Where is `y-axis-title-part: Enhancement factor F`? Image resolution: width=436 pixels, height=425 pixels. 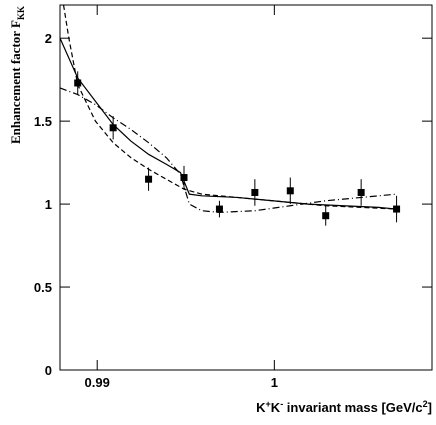 y-axis-title-part: Enhancement factor F is located at coordinates (15, 82).